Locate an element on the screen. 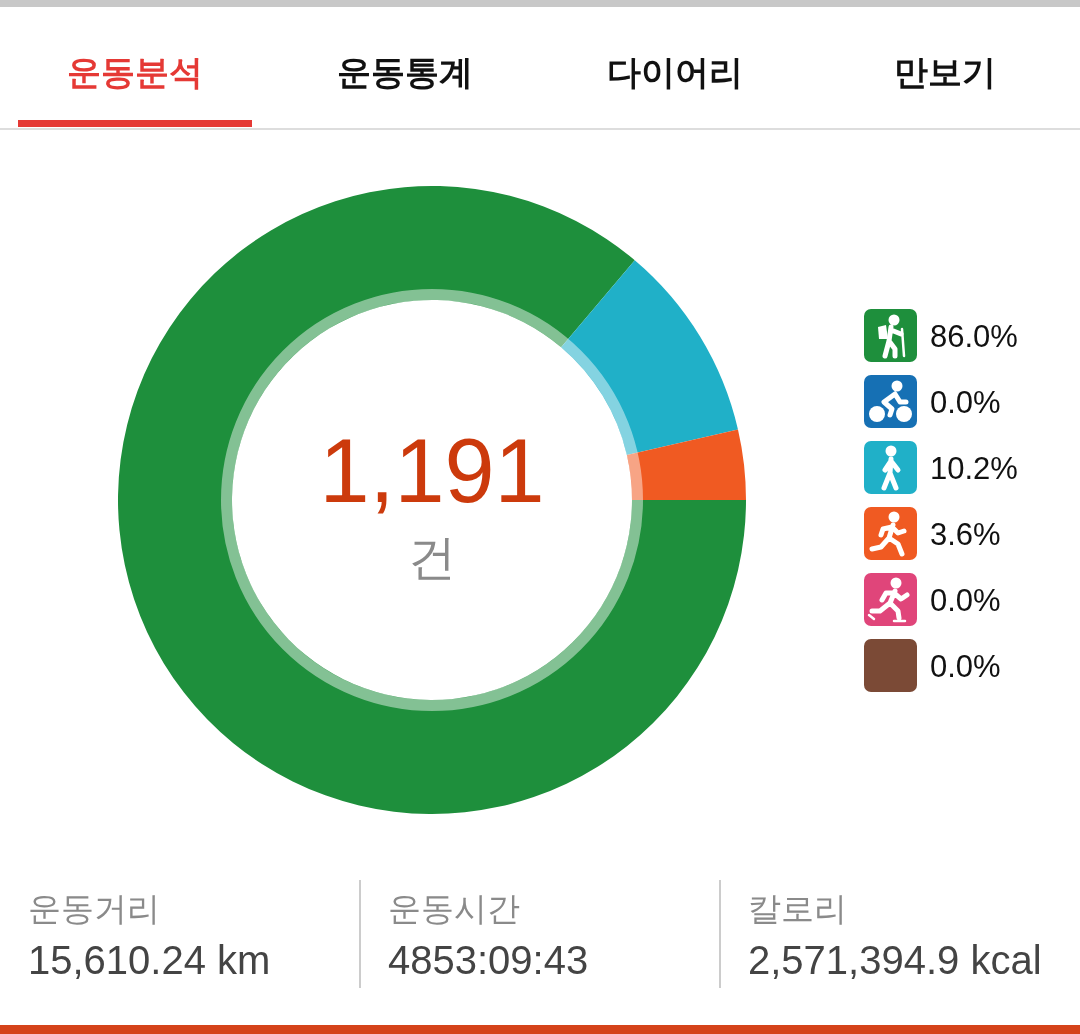 This screenshot has width=1080, height=1034. text: 운동시간 is located at coordinates (454, 908).